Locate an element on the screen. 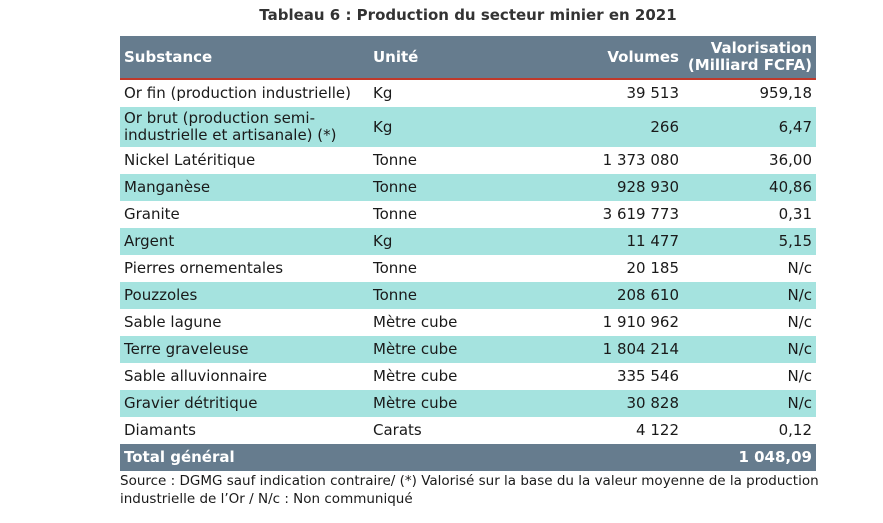 This screenshot has width=883, height=523. header-valorisation: Valorisation (Milliard FCFA) is located at coordinates (749, 58).